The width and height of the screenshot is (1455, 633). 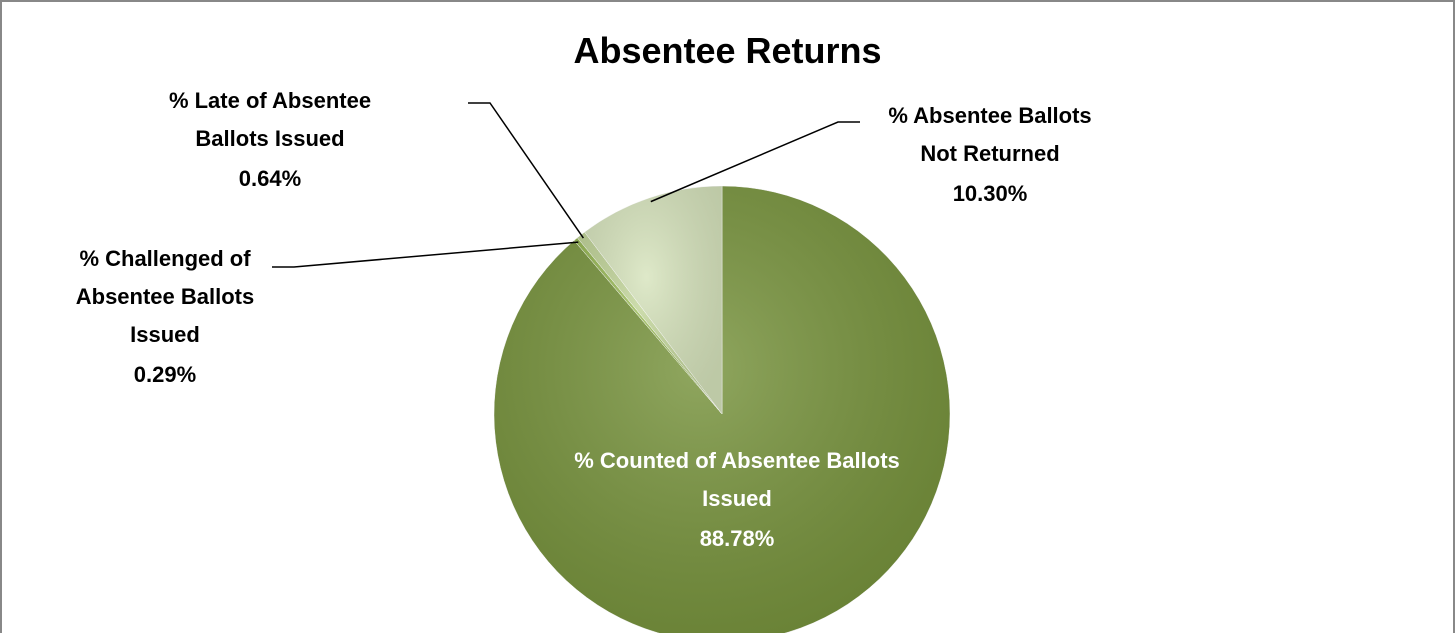 I want to click on value-label: 0.29%, so click(x=165, y=374).